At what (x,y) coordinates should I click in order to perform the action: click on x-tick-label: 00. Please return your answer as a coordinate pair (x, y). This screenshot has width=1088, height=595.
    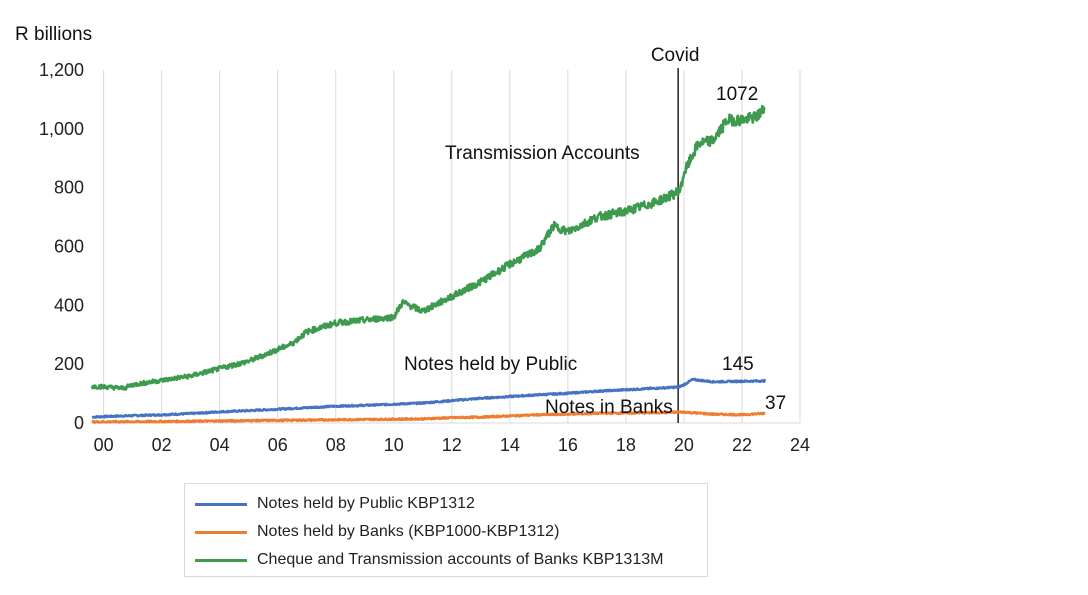
    Looking at the image, I should click on (104, 445).